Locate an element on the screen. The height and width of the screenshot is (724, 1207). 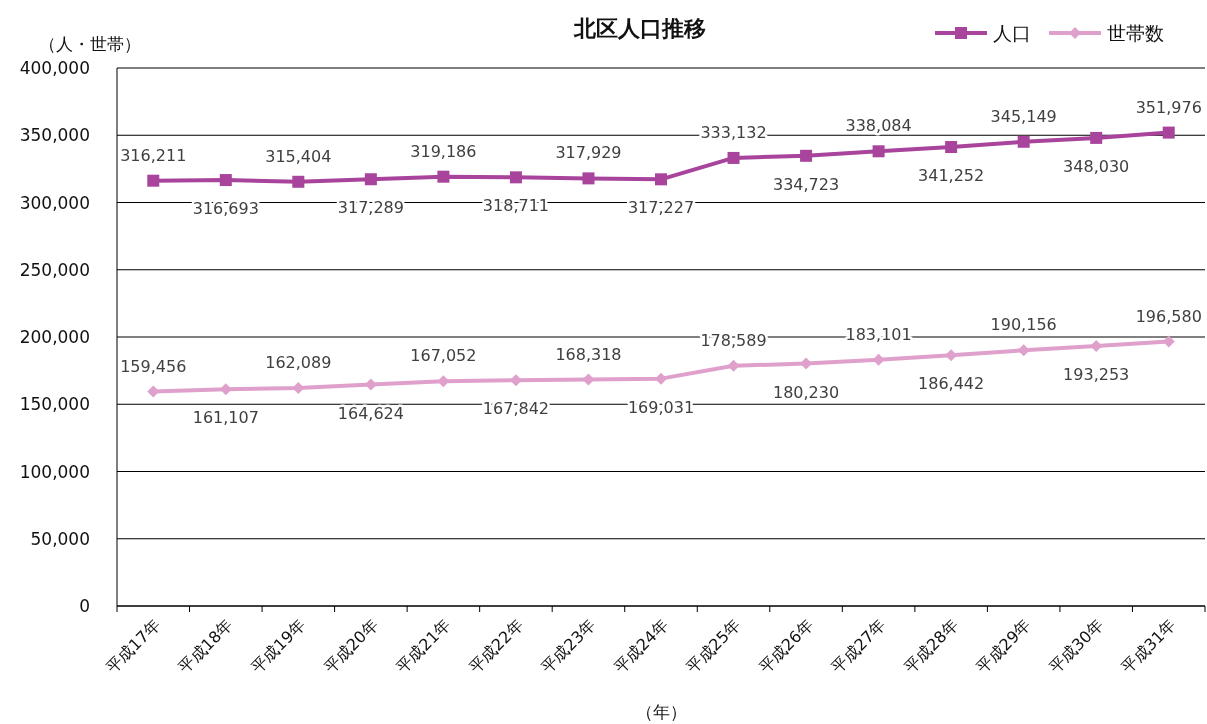
legend-label: 人口 is located at coordinates (1012, 33).